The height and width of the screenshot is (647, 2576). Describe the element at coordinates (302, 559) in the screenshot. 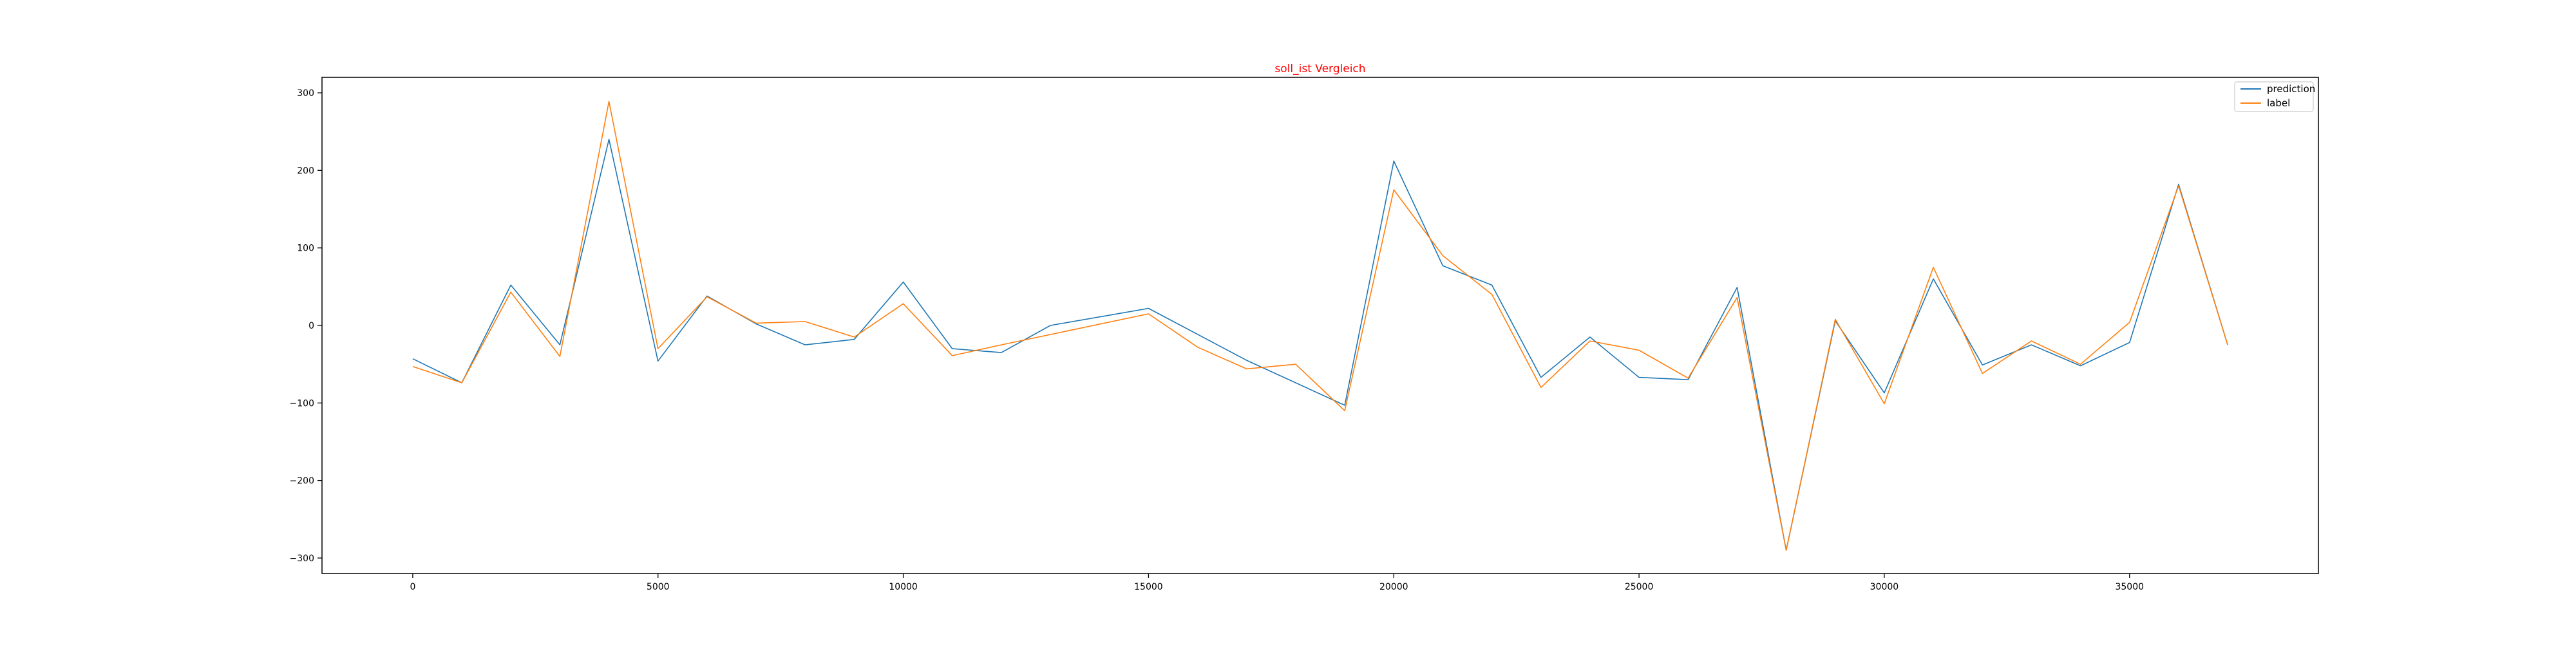

I see `y-tick-label: −300` at that location.